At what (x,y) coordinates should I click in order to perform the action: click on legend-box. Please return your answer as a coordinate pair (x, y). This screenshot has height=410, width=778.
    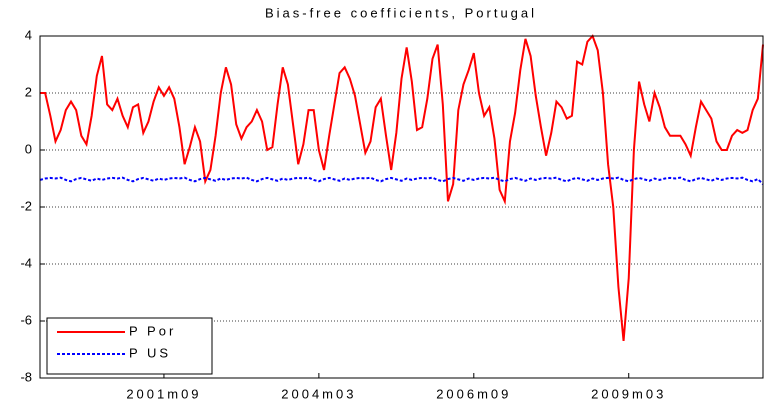
    Looking at the image, I should click on (129, 346).